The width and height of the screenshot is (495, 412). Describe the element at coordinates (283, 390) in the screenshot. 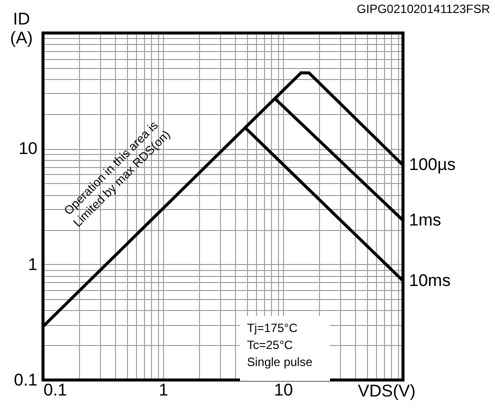

I see `x-tick-label: 10` at that location.